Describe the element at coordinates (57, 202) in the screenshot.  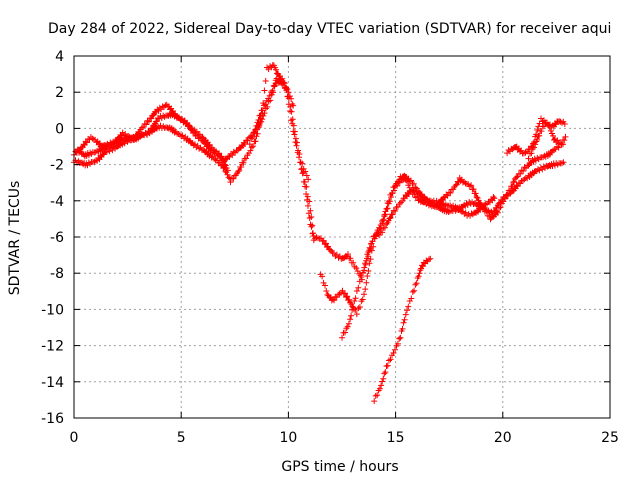
I see `y-tick-label: -4` at that location.